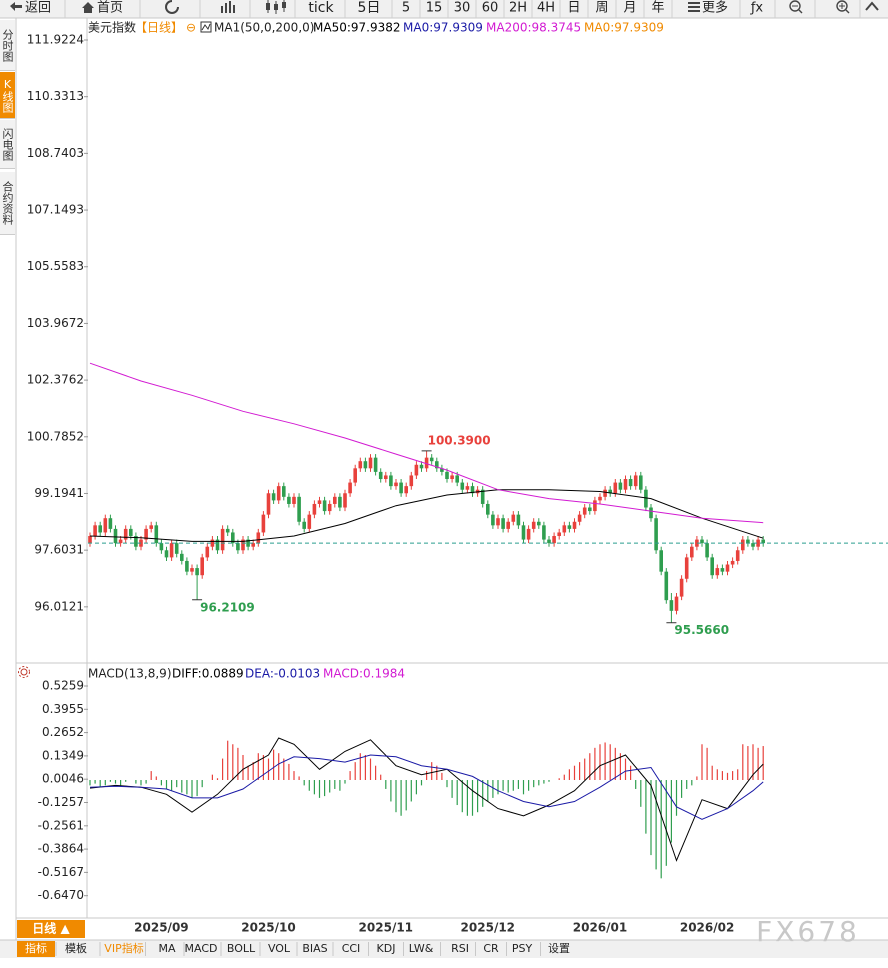 Image resolution: width=888 pixels, height=968 pixels. What do you see at coordinates (421, 948) in the screenshot?
I see `bottom-tab: LW&` at bounding box center [421, 948].